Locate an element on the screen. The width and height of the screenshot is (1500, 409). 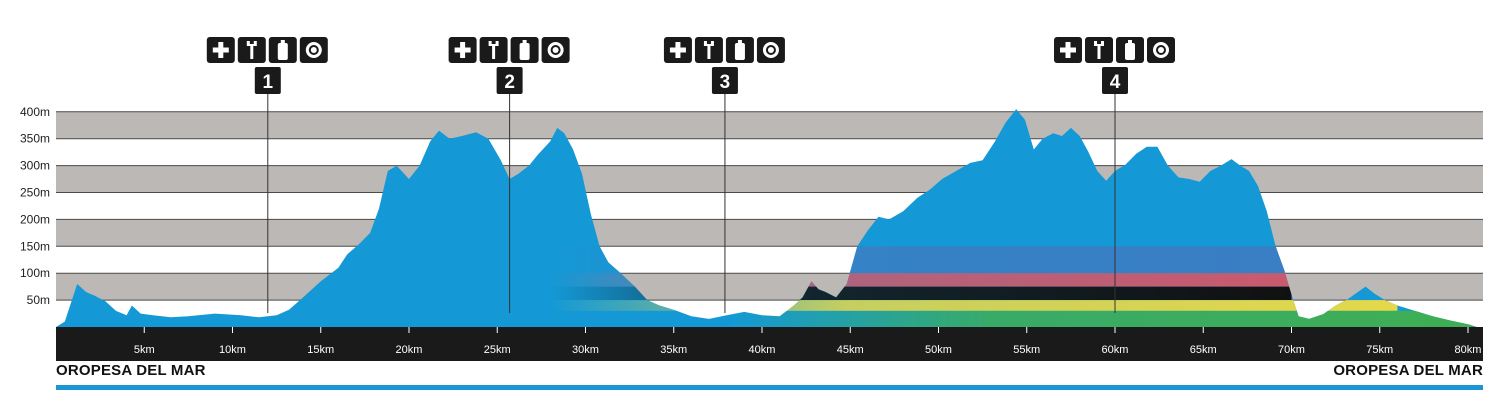
station-number: 4 is located at coordinates (1115, 82).